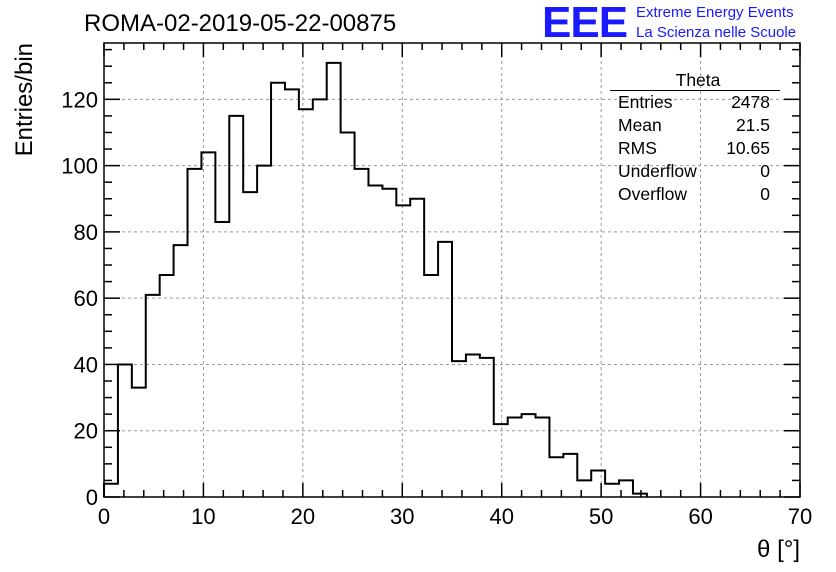  Describe the element at coordinates (79, 166) in the screenshot. I see `y-tick-label: 100` at that location.